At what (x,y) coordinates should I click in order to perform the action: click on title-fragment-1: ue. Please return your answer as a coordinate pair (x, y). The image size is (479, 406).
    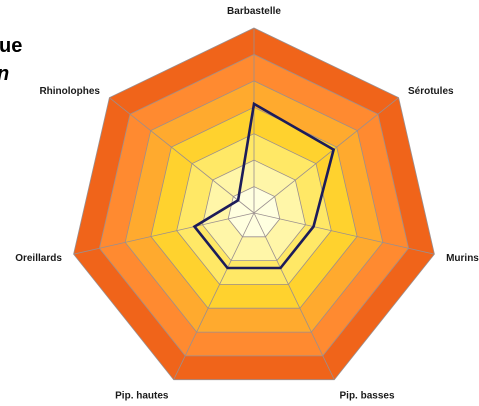
    Looking at the image, I should click on (11, 46).